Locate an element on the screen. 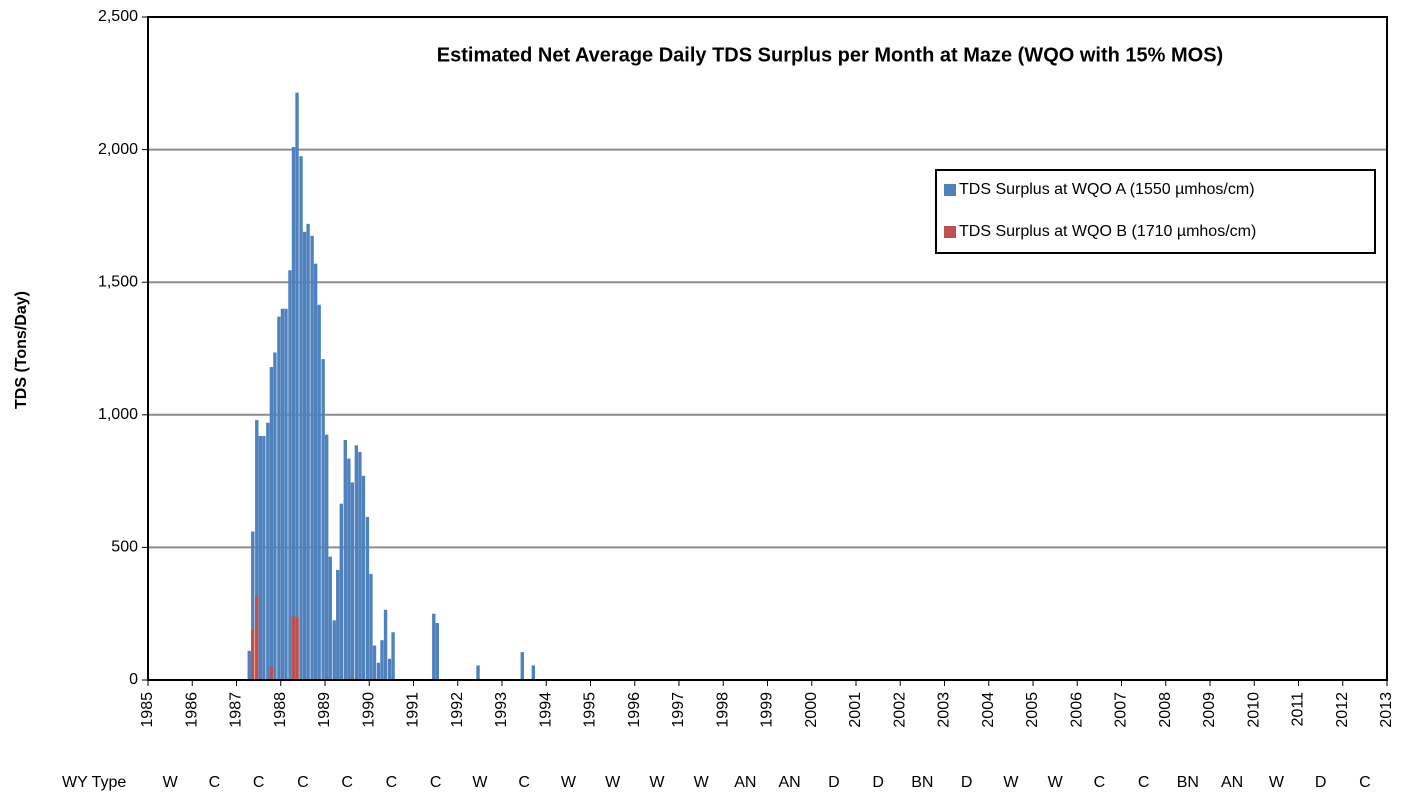 The height and width of the screenshot is (803, 1410). x-tick-label: 1993 is located at coordinates (501, 710).